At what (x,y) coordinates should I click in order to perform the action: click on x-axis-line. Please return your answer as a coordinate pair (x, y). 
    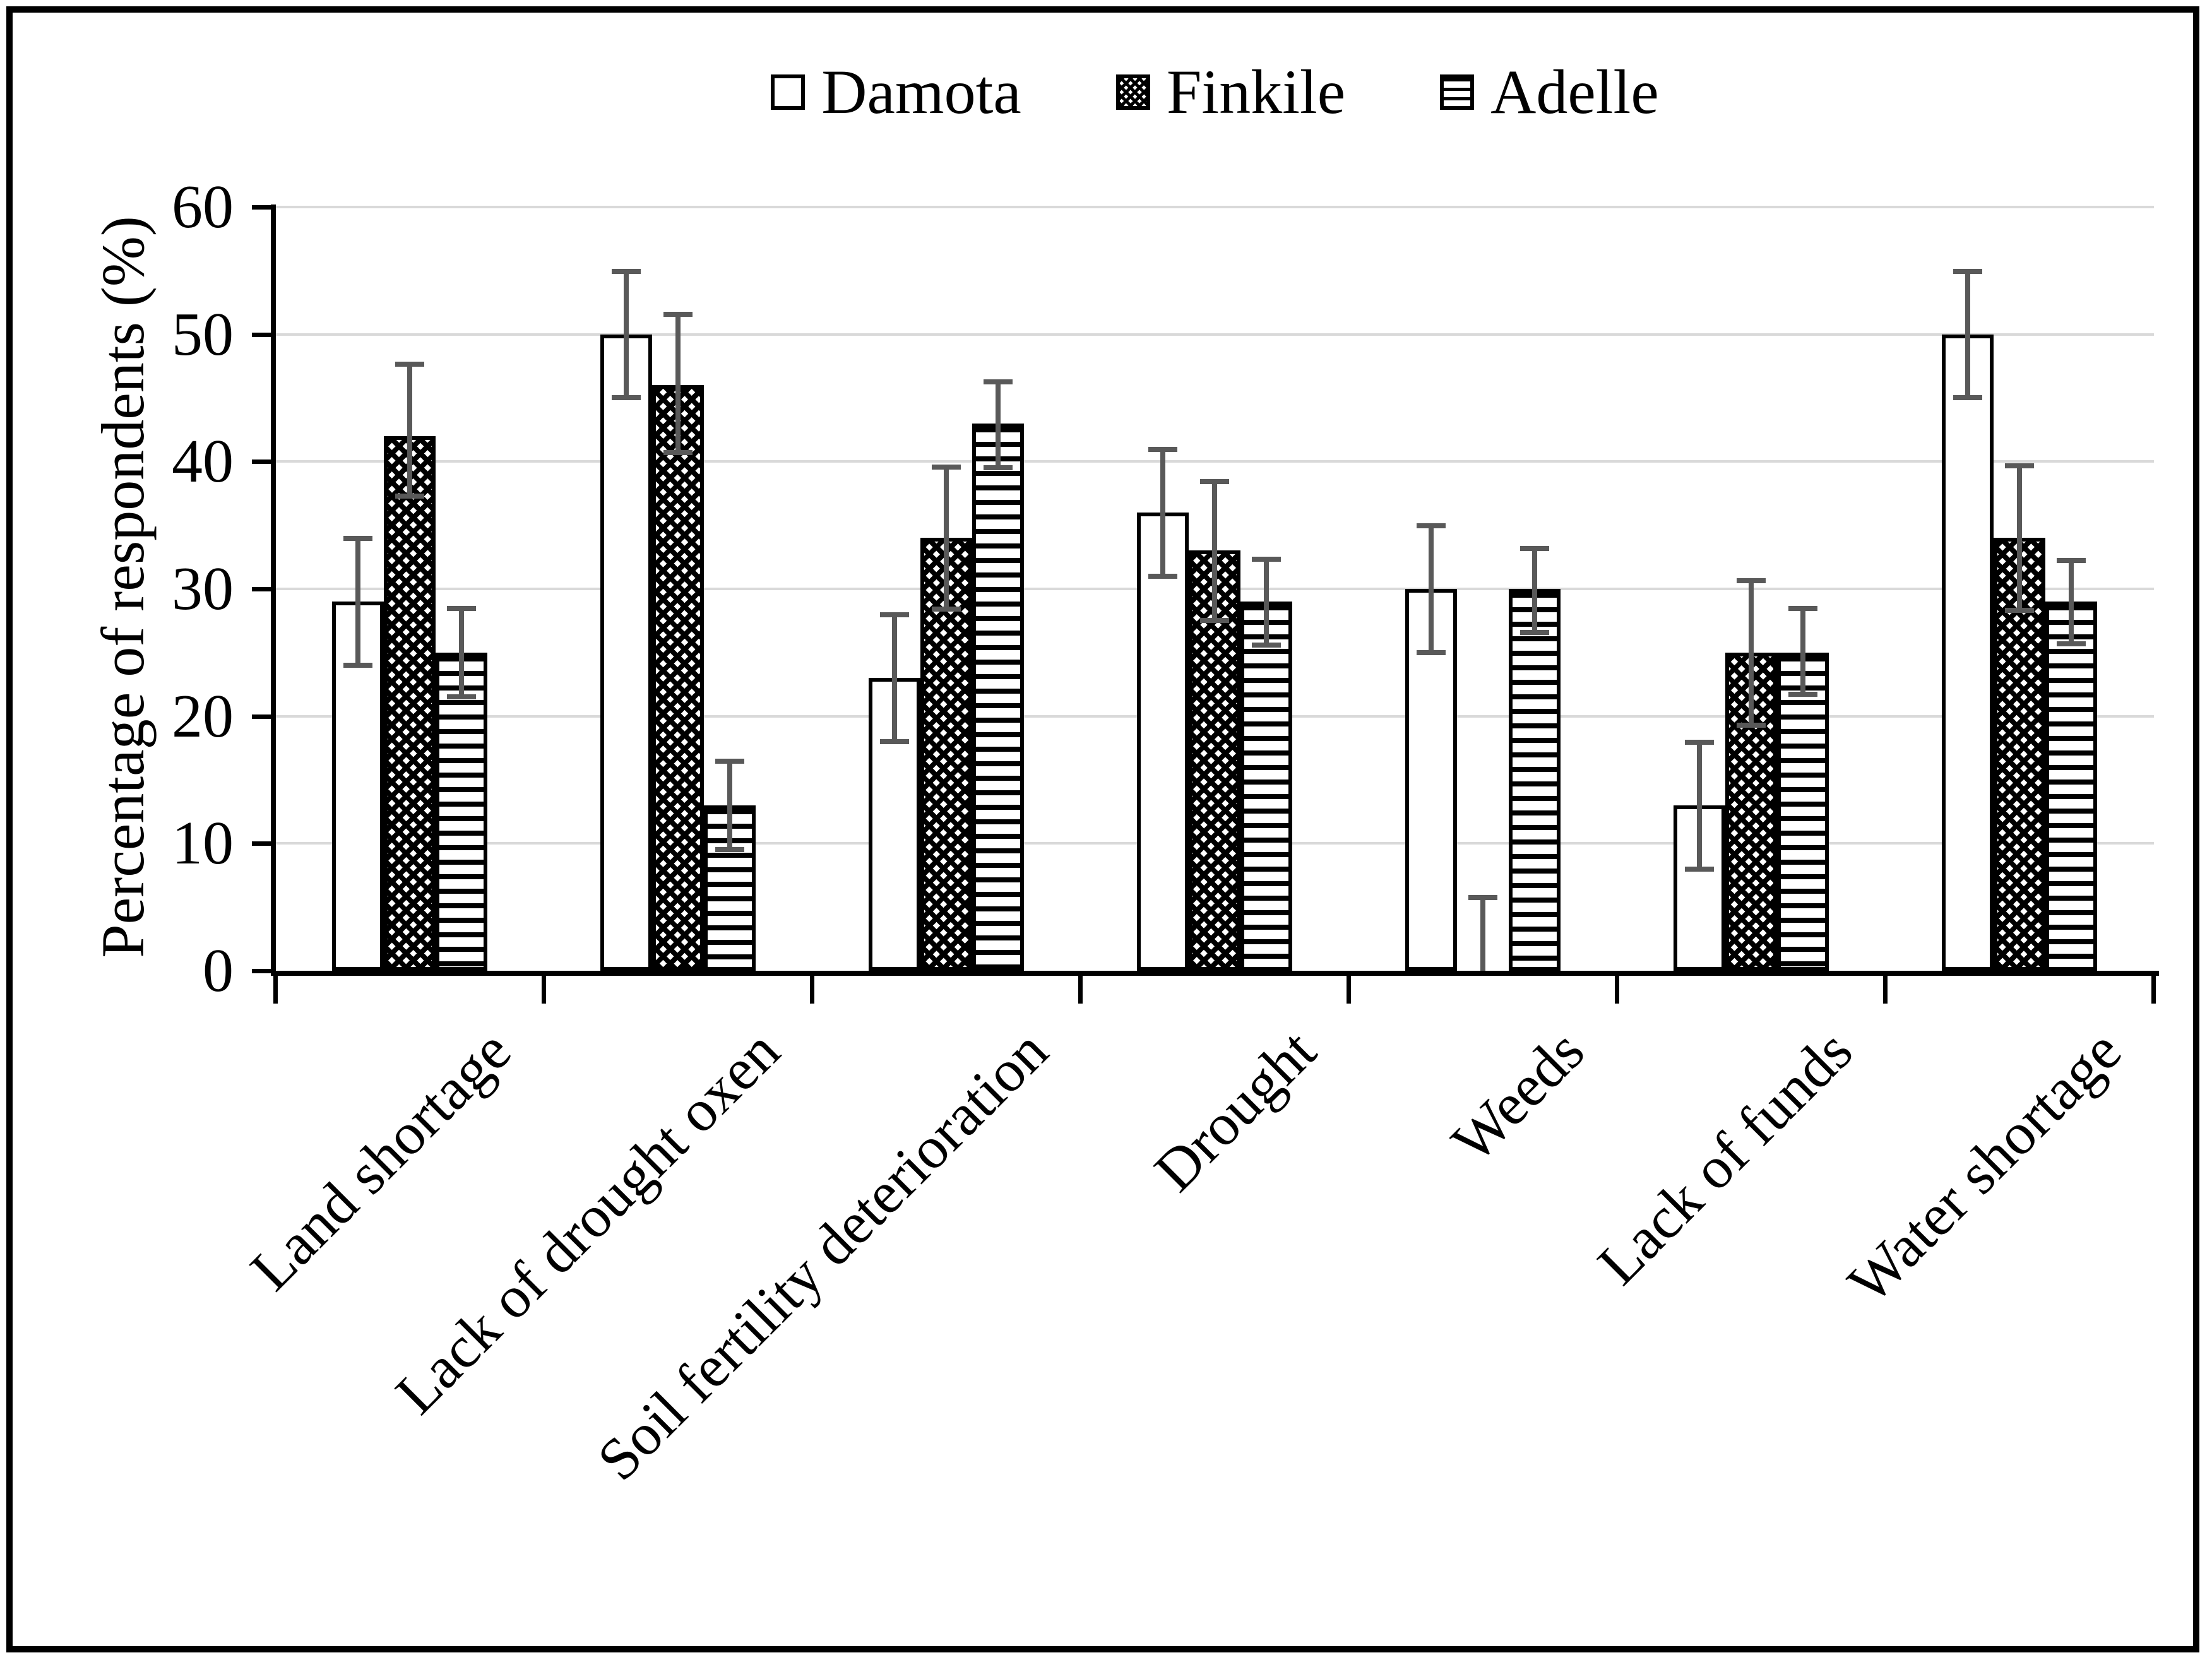
    Looking at the image, I should click on (1215, 973).